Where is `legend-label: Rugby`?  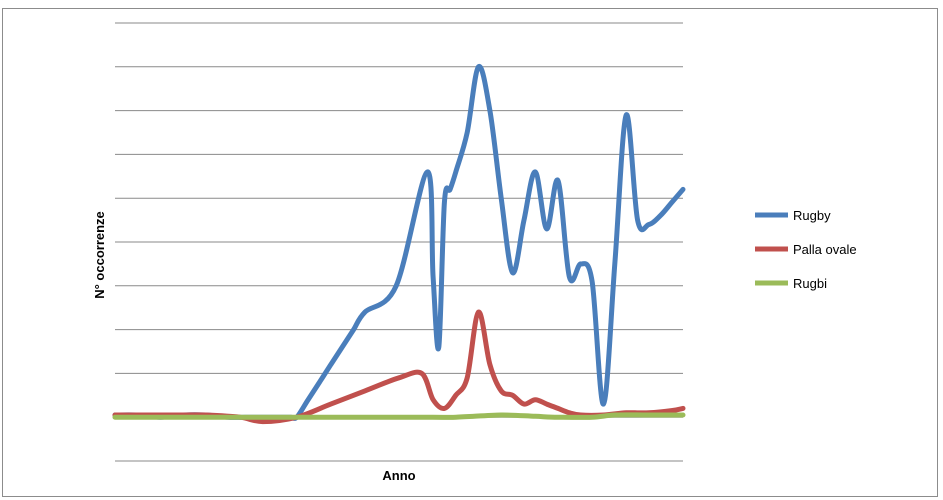
legend-label: Rugby is located at coordinates (812, 215).